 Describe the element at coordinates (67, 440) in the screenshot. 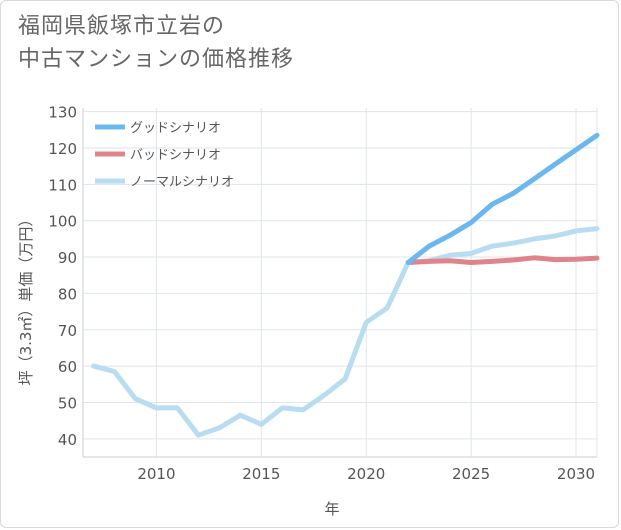

I see `y-tick-label: 40` at that location.